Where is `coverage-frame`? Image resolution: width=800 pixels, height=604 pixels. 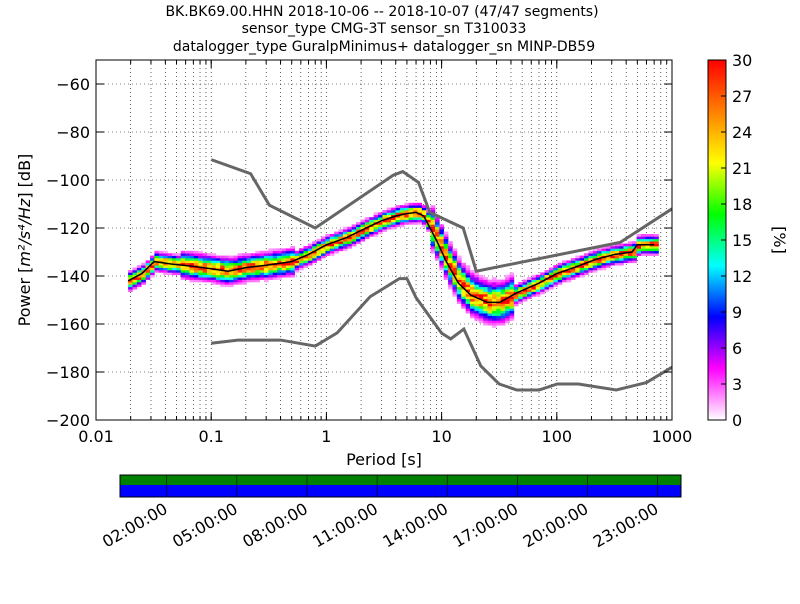
coverage-frame is located at coordinates (400, 486).